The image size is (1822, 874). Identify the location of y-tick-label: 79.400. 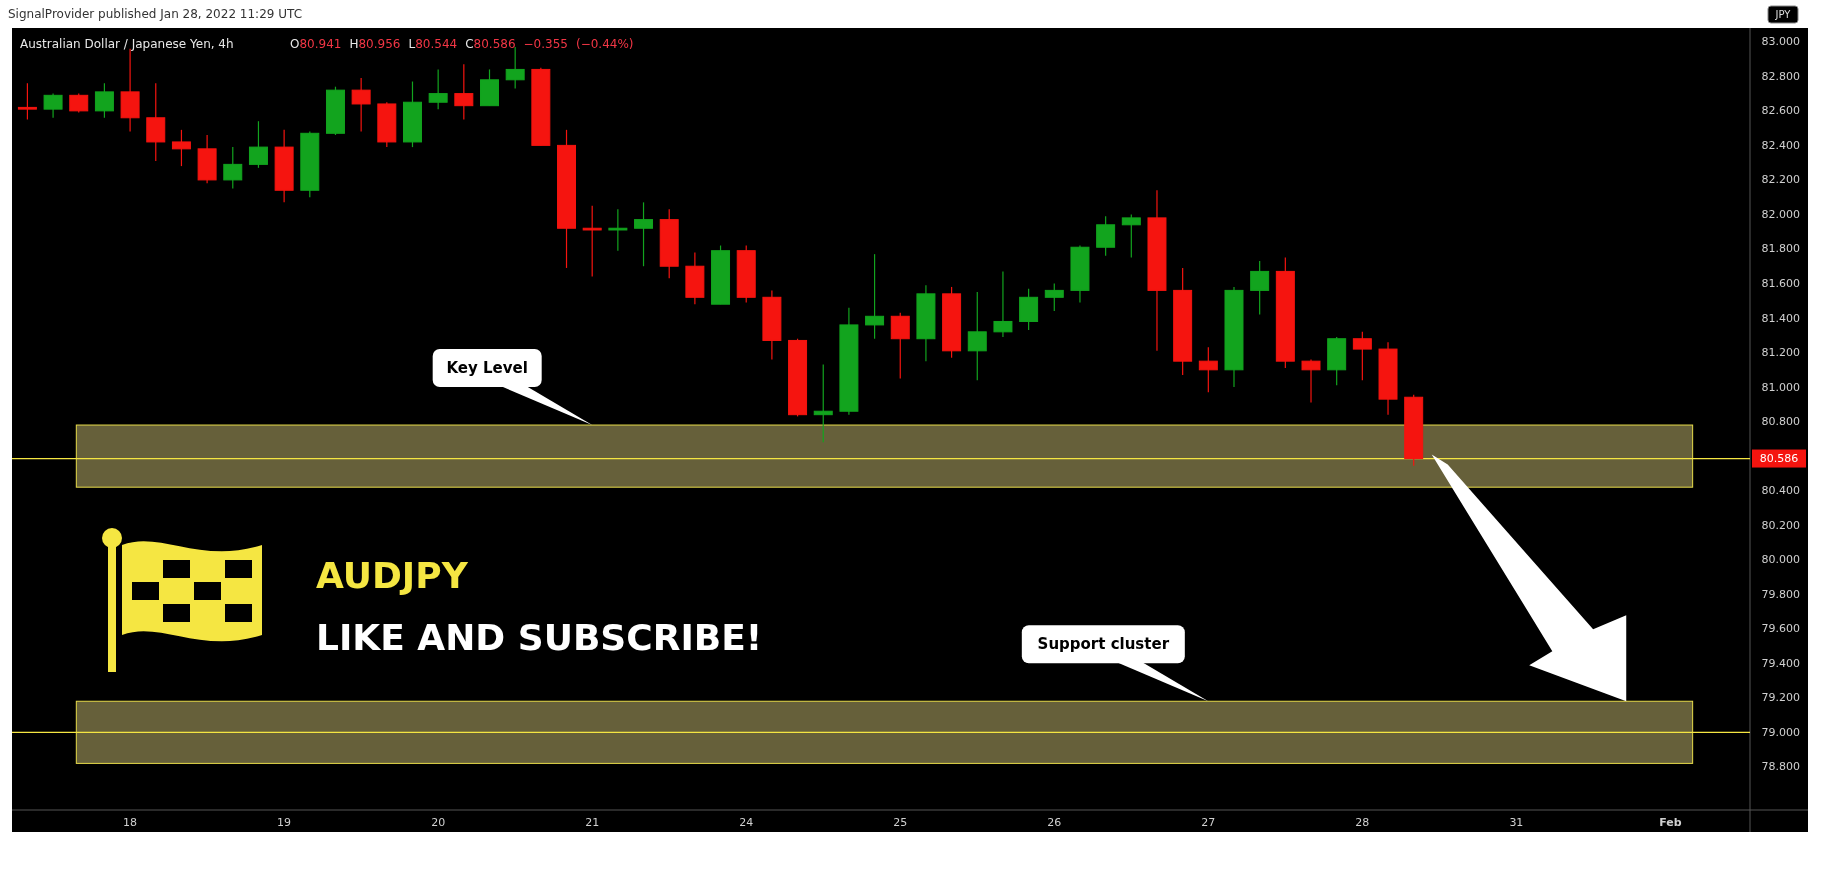
(1780, 663).